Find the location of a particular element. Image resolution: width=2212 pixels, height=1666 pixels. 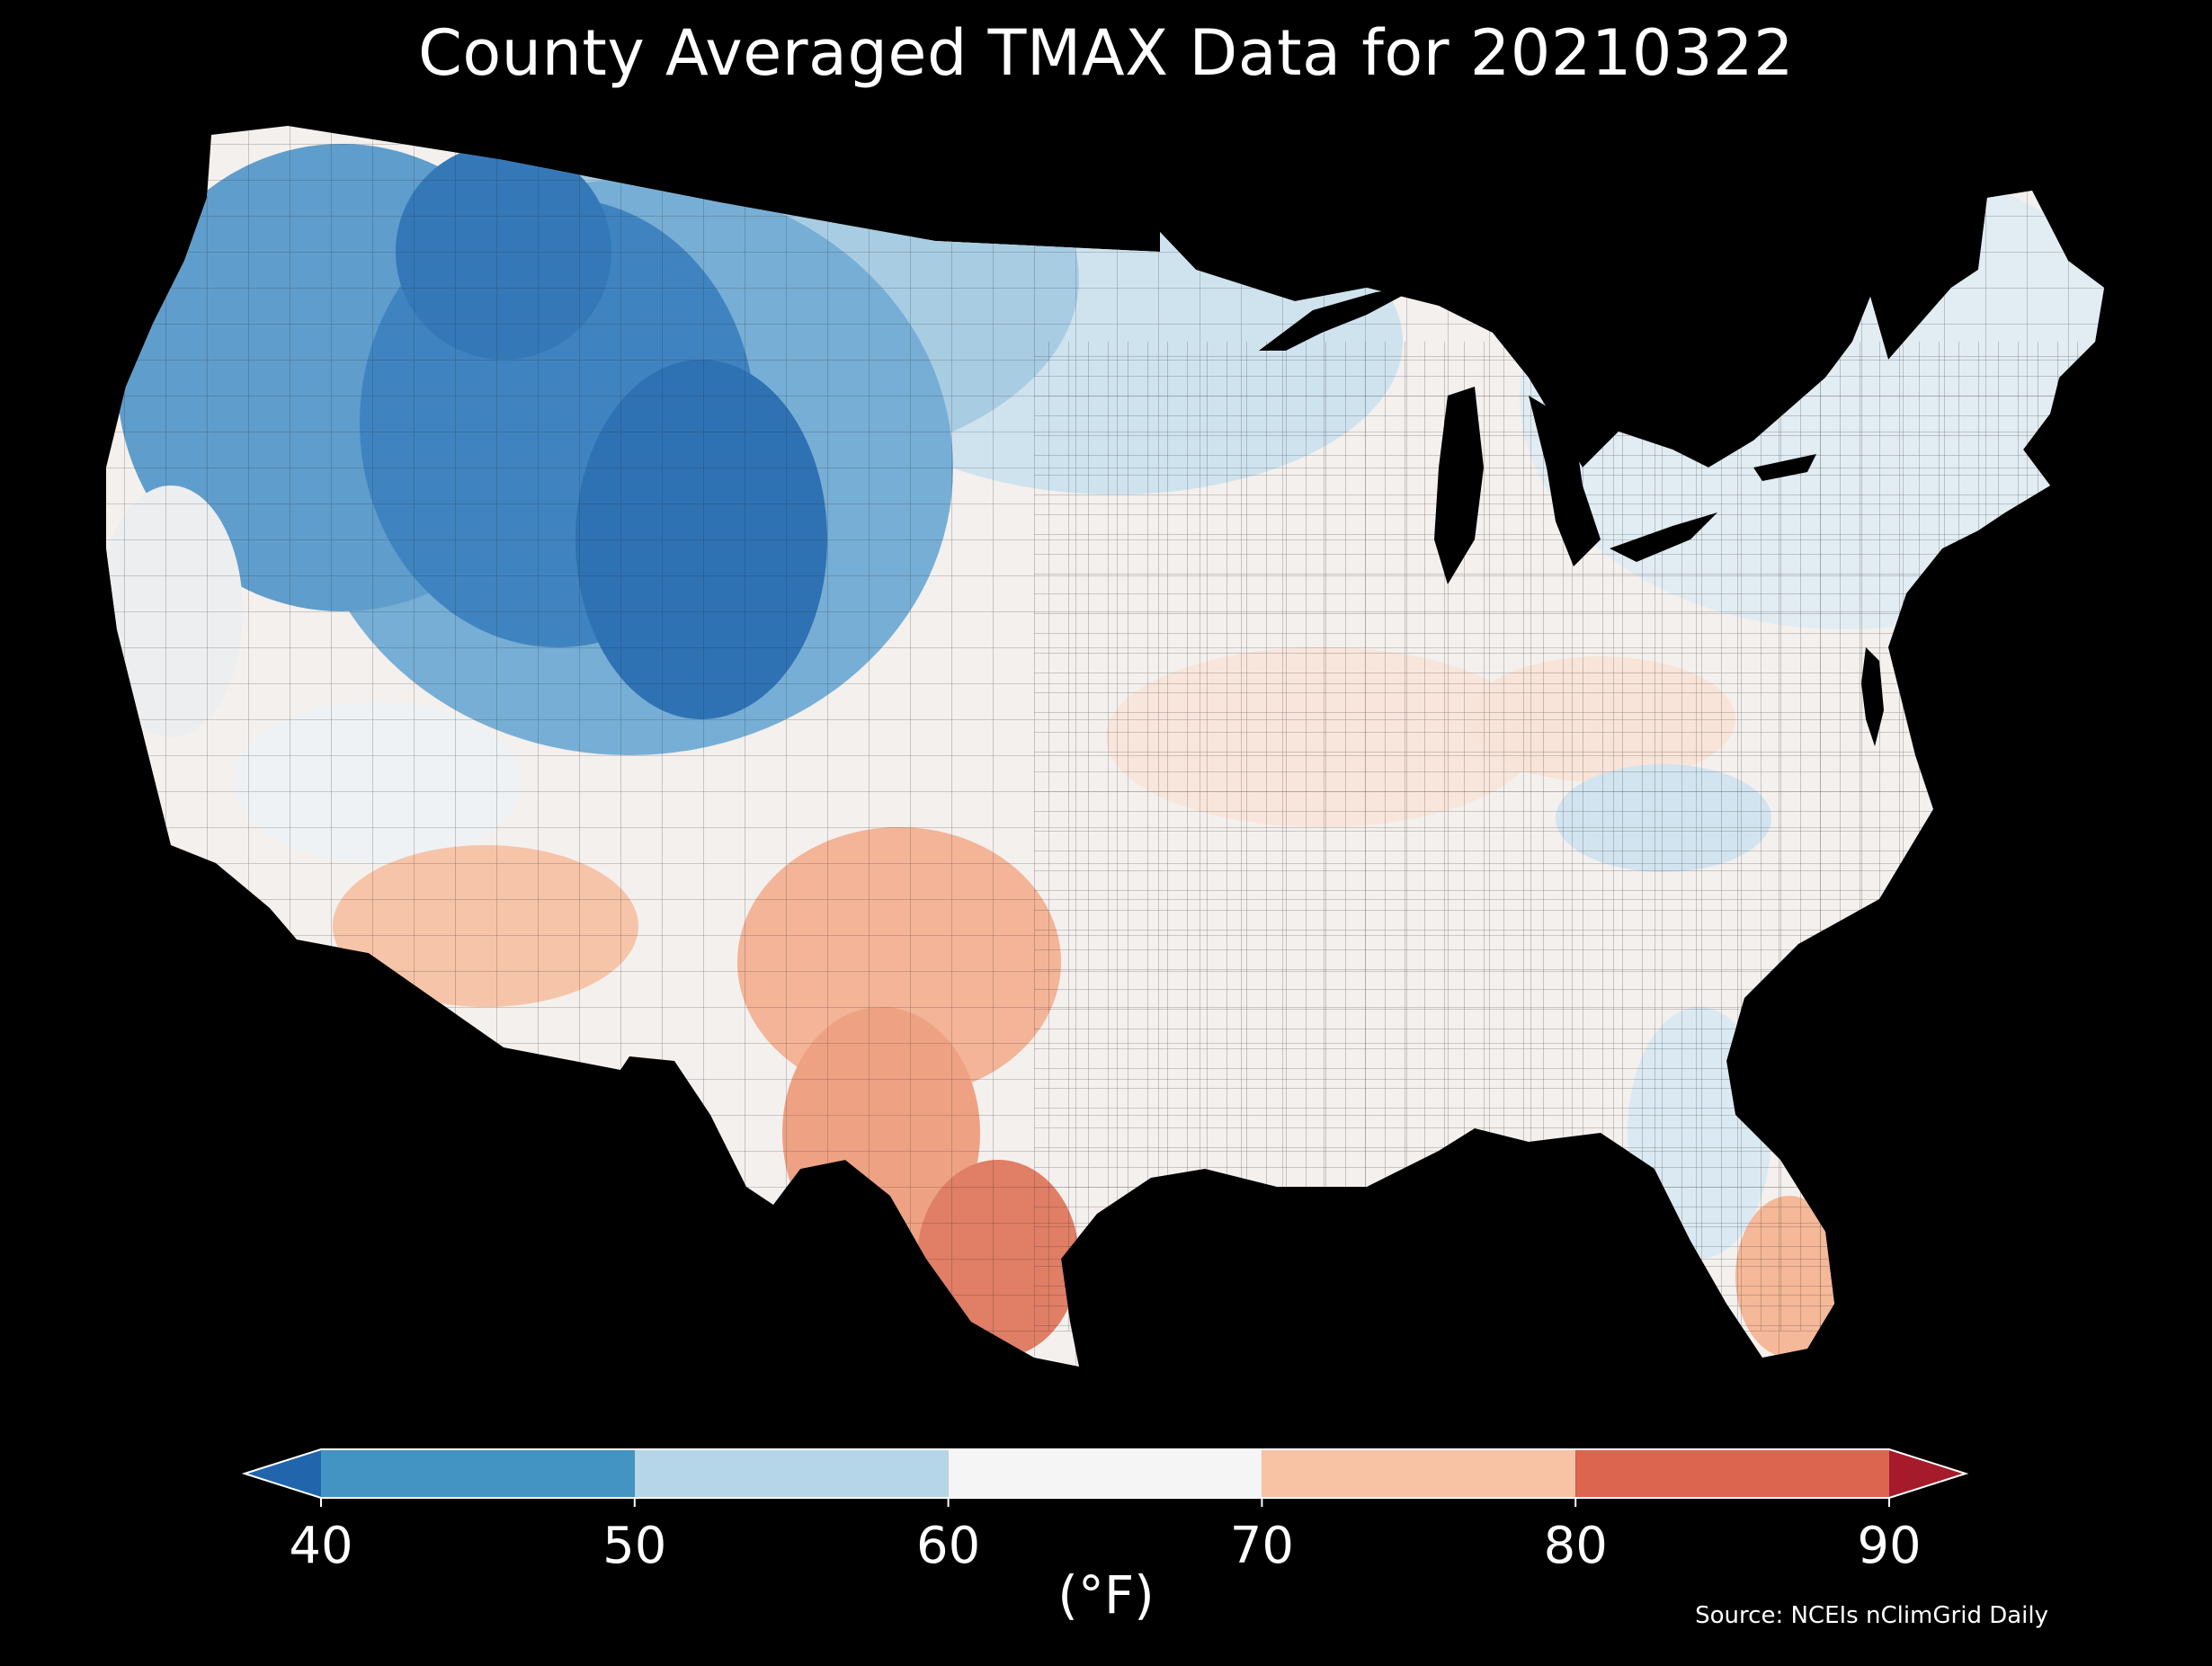

colorbar-tick-label: 40 is located at coordinates (320, 1546).